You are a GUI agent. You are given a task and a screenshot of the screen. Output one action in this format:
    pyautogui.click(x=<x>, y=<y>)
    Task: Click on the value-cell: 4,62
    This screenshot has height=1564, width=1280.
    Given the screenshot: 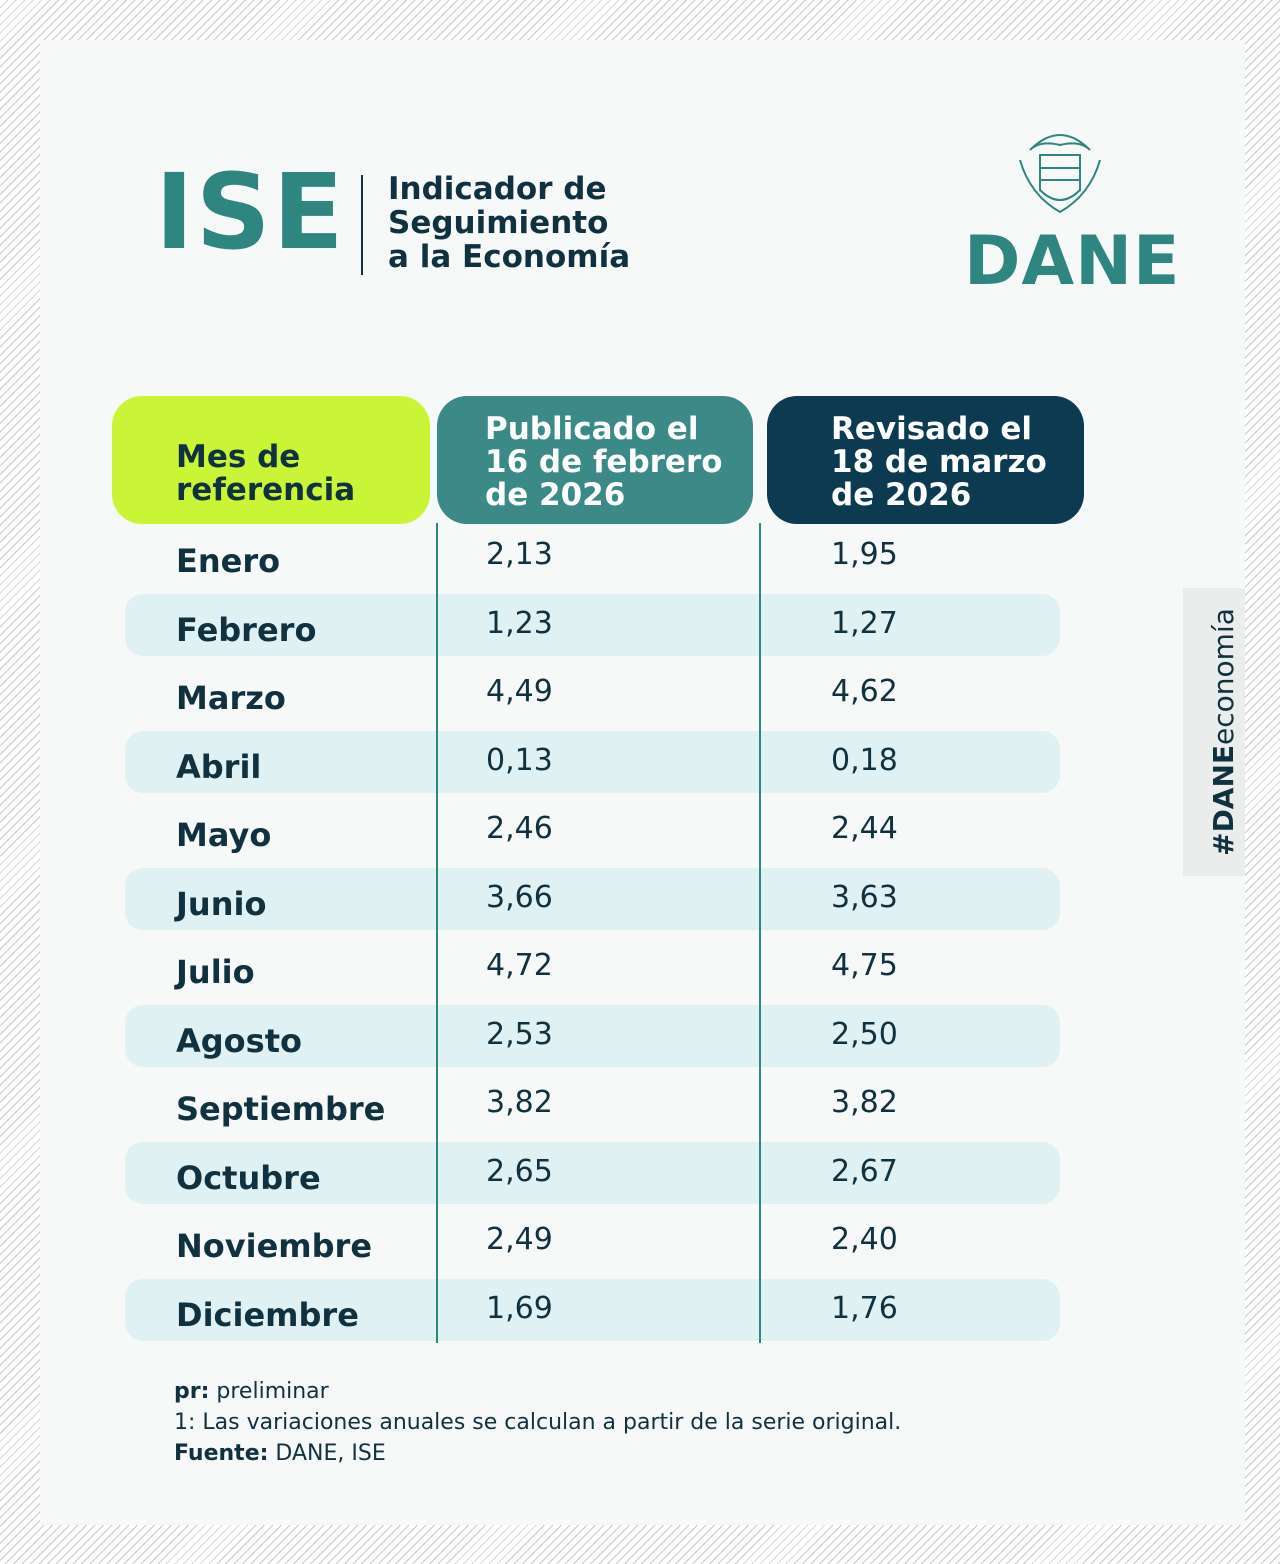 What is the action you would take?
    pyautogui.click(x=864, y=691)
    